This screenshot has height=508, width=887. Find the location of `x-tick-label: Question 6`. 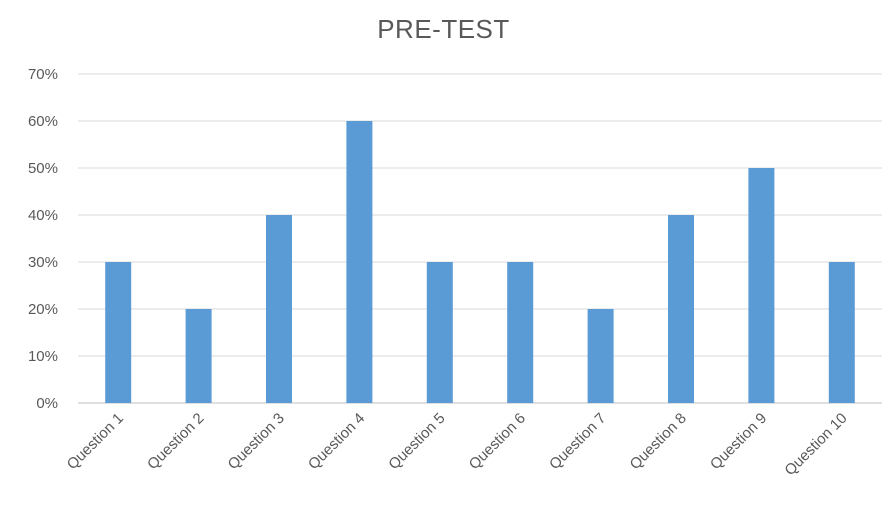

x-tick-label: Question 6 is located at coordinates (497, 441).